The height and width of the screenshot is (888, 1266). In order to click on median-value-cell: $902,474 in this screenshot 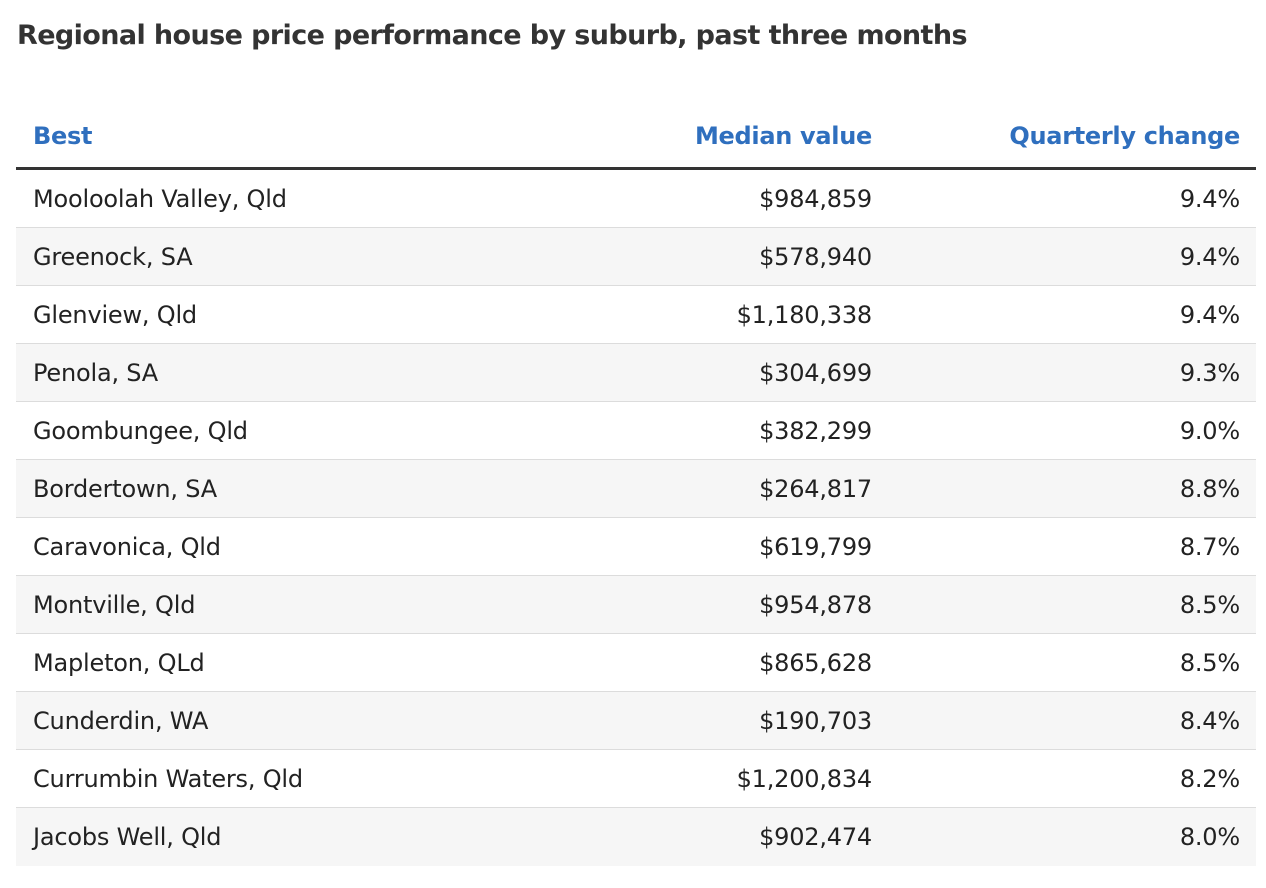, I will do `click(815, 837)`.